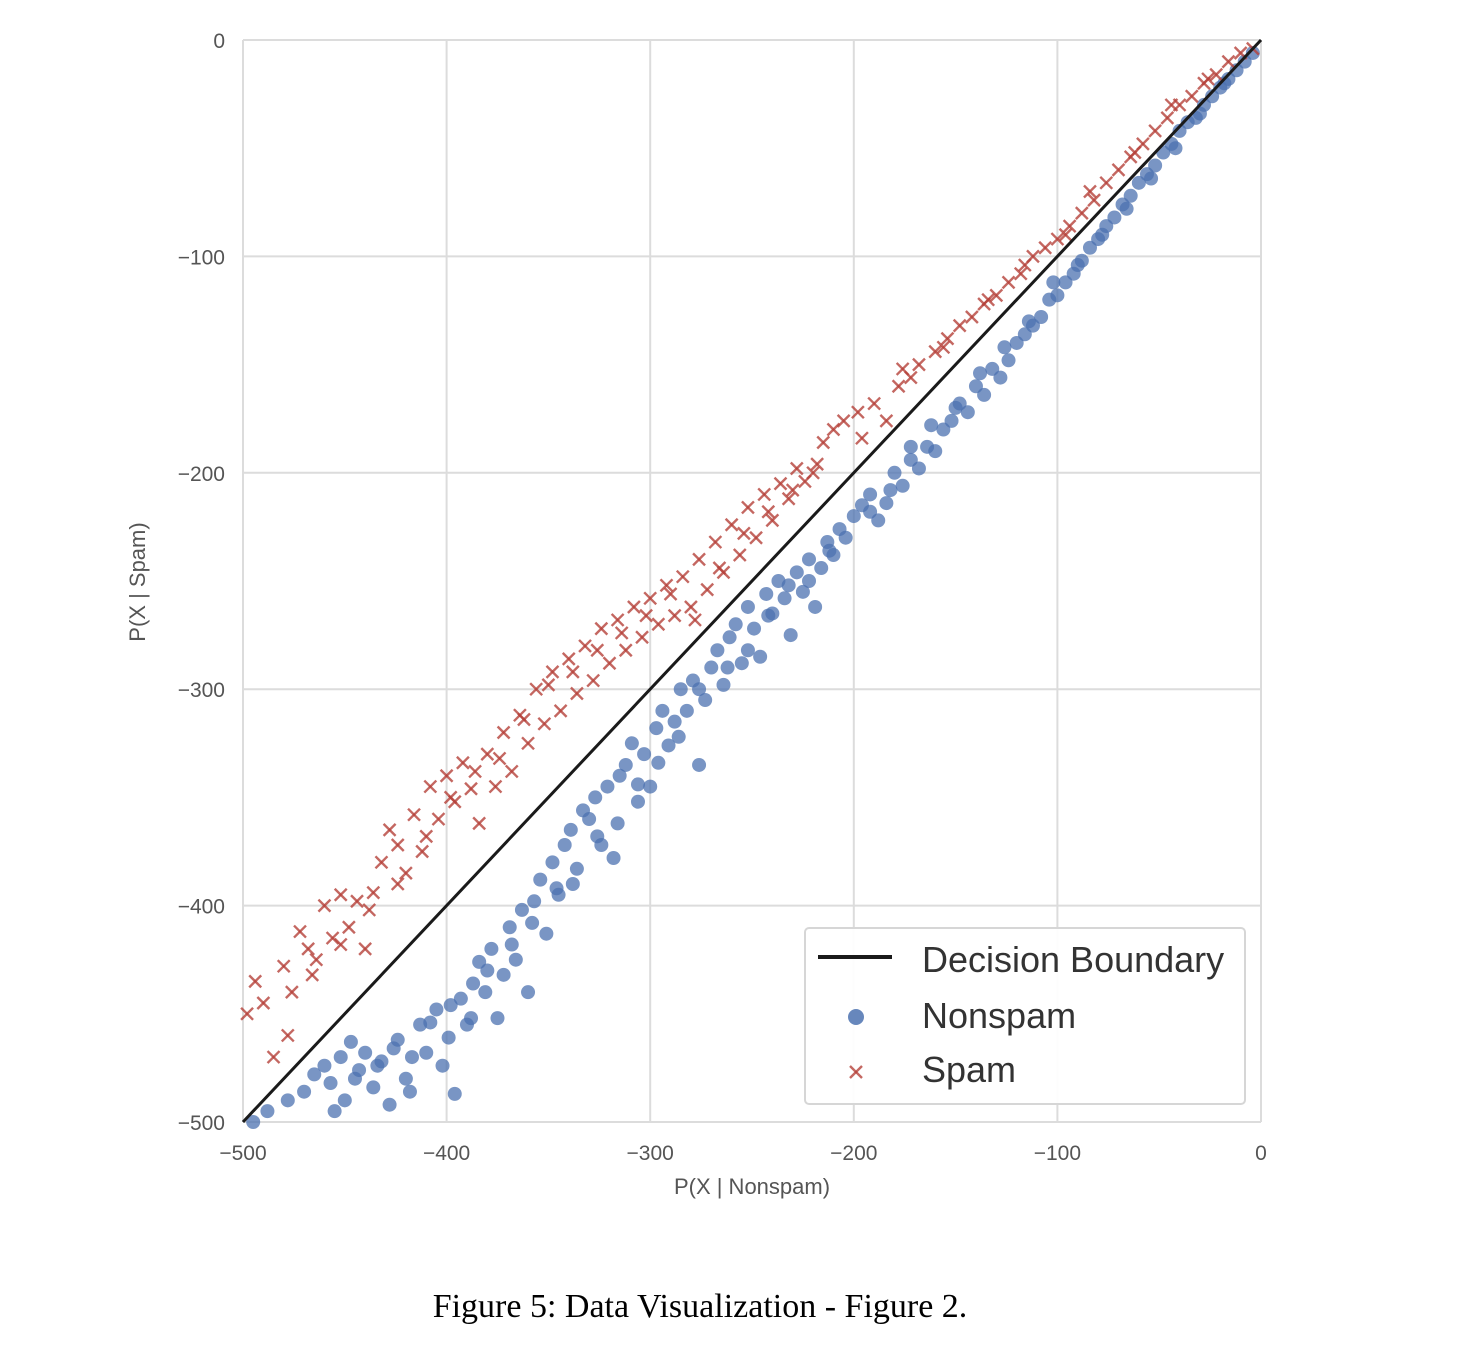 Image resolution: width=1480 pixels, height=1356 pixels. I want to click on legend: Decision Boundary Nonspam Spam, so click(1025, 1016).